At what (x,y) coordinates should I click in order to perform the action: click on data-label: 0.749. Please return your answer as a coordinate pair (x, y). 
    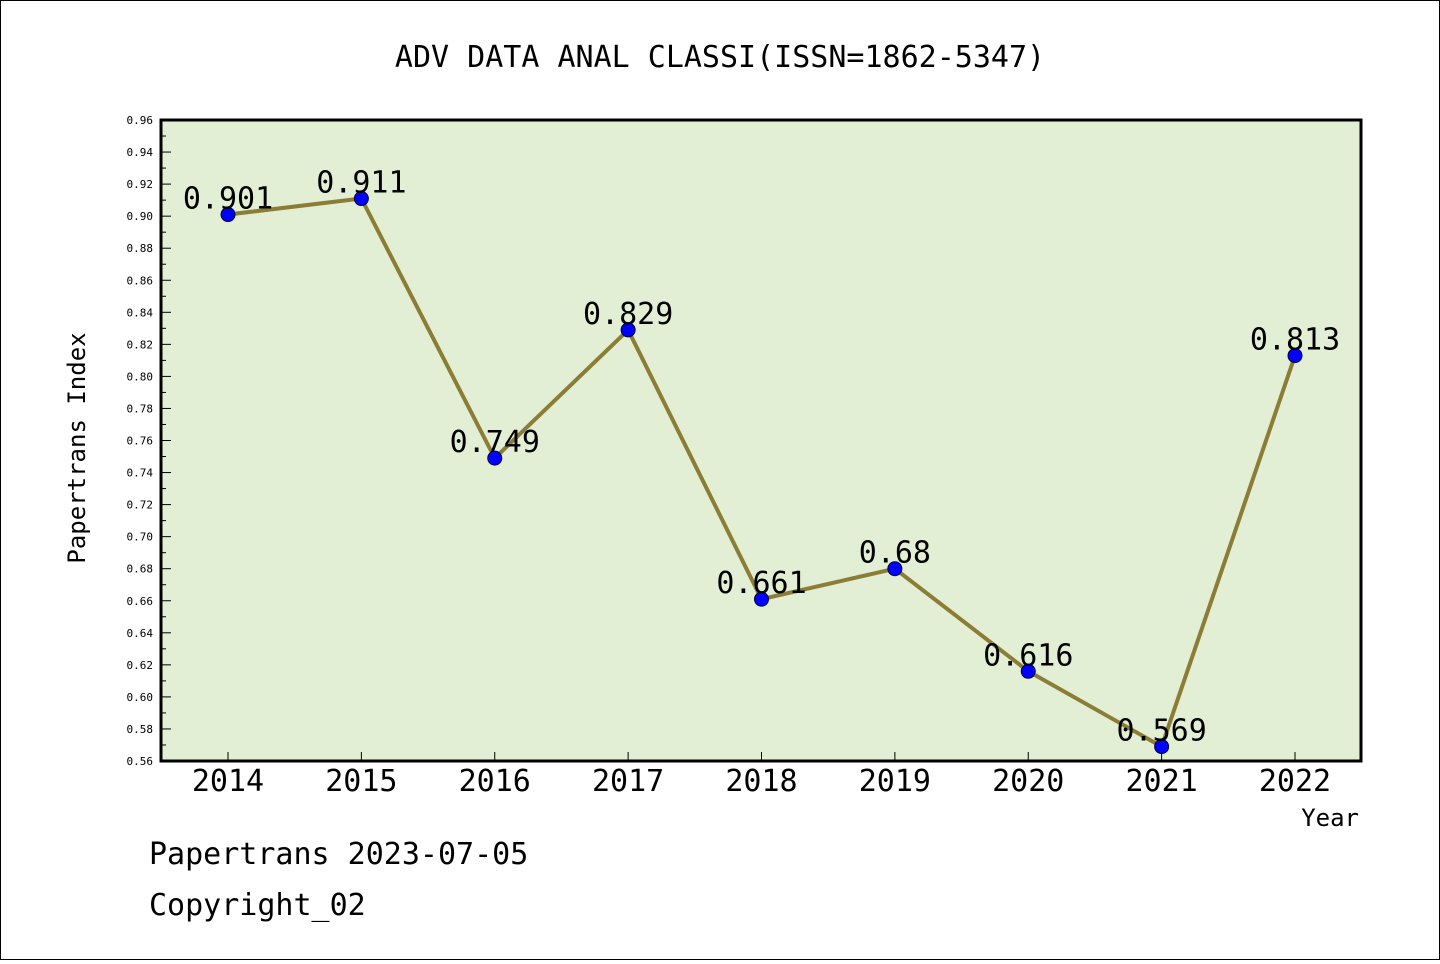
    Looking at the image, I should click on (495, 442).